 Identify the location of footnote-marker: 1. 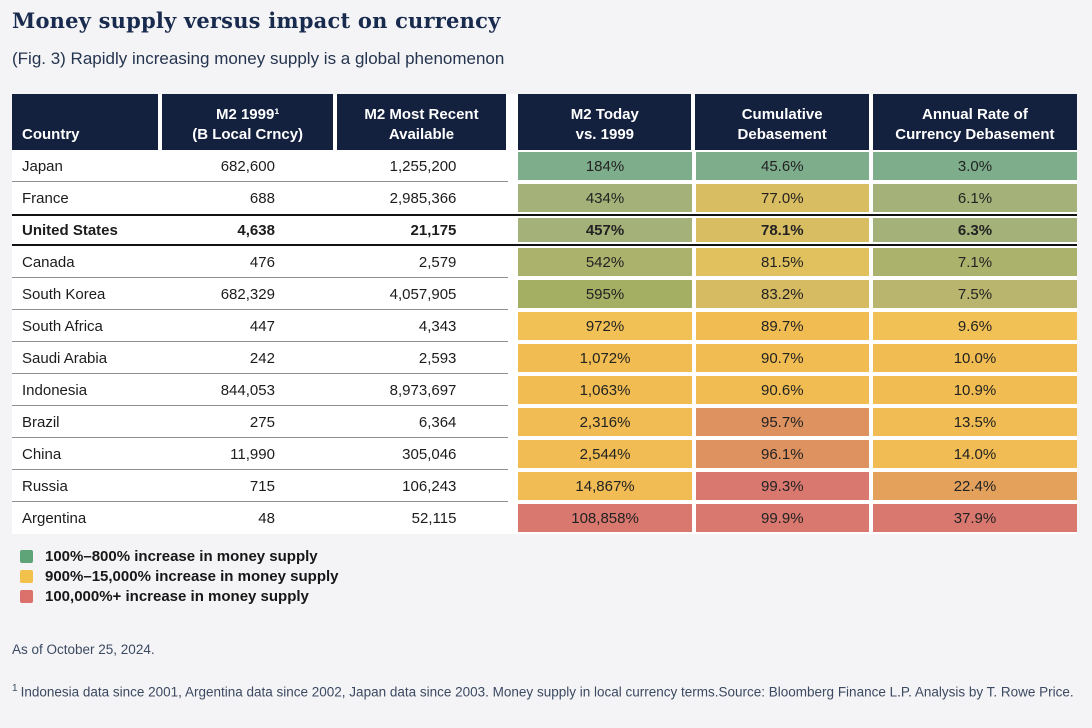
(15, 688).